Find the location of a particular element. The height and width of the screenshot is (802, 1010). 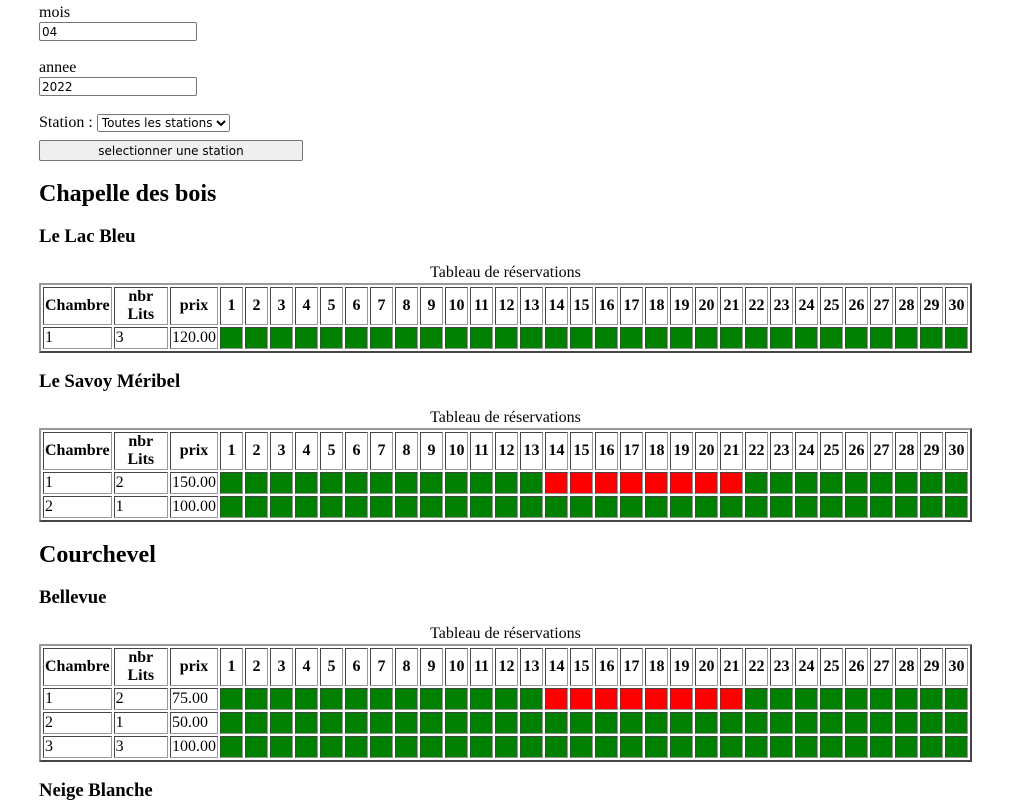

room-number: 2 is located at coordinates (77, 507).